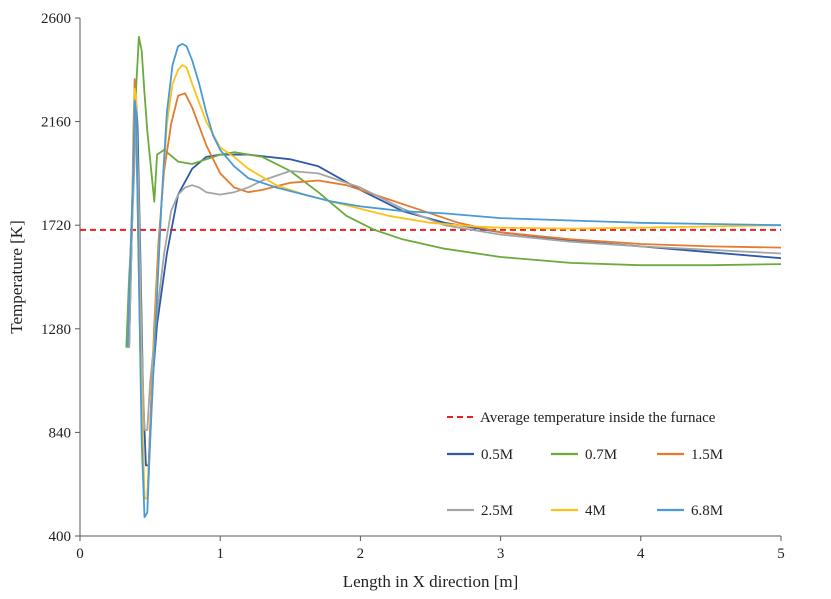 Image resolution: width=831 pixels, height=599 pixels. What do you see at coordinates (56, 226) in the screenshot?
I see `y-tick-label: 1720` at bounding box center [56, 226].